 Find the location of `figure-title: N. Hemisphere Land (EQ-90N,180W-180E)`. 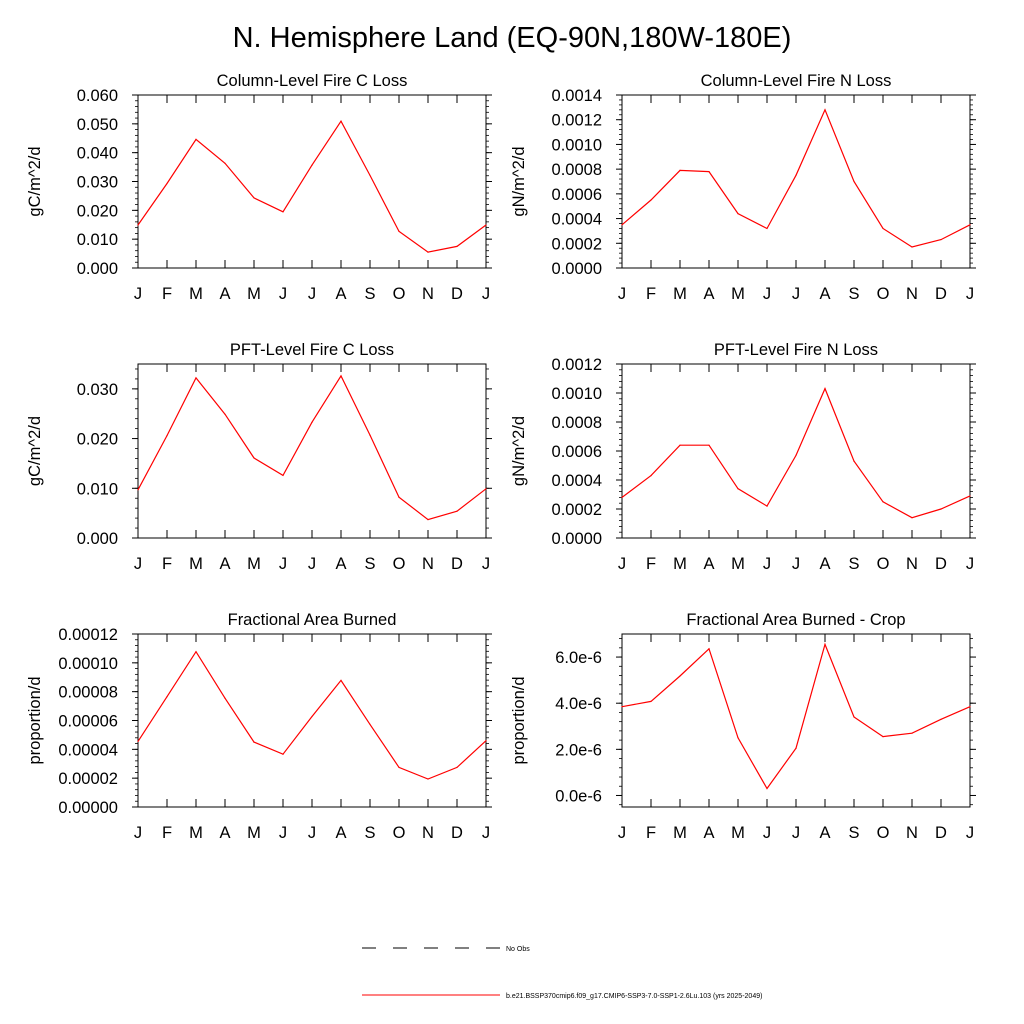

figure-title: N. Hemisphere Land (EQ-90N,180W-180E) is located at coordinates (512, 38).